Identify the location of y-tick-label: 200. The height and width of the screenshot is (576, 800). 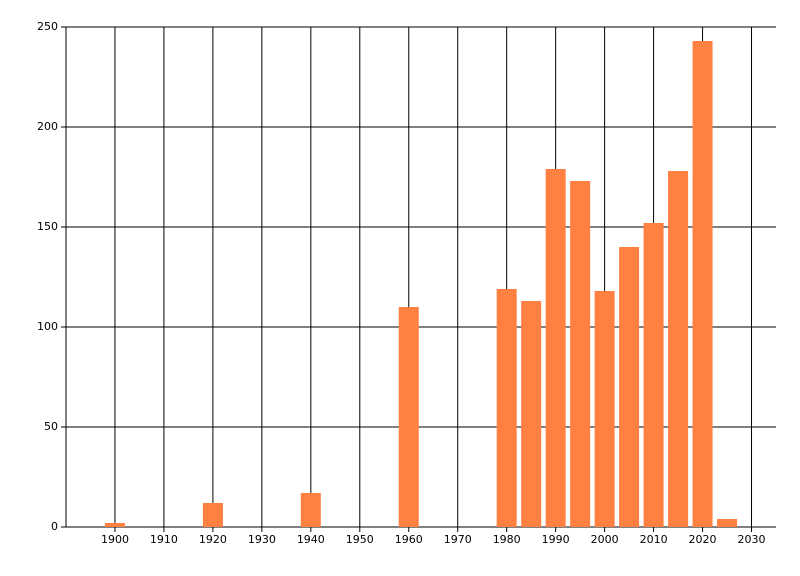
(47, 126).